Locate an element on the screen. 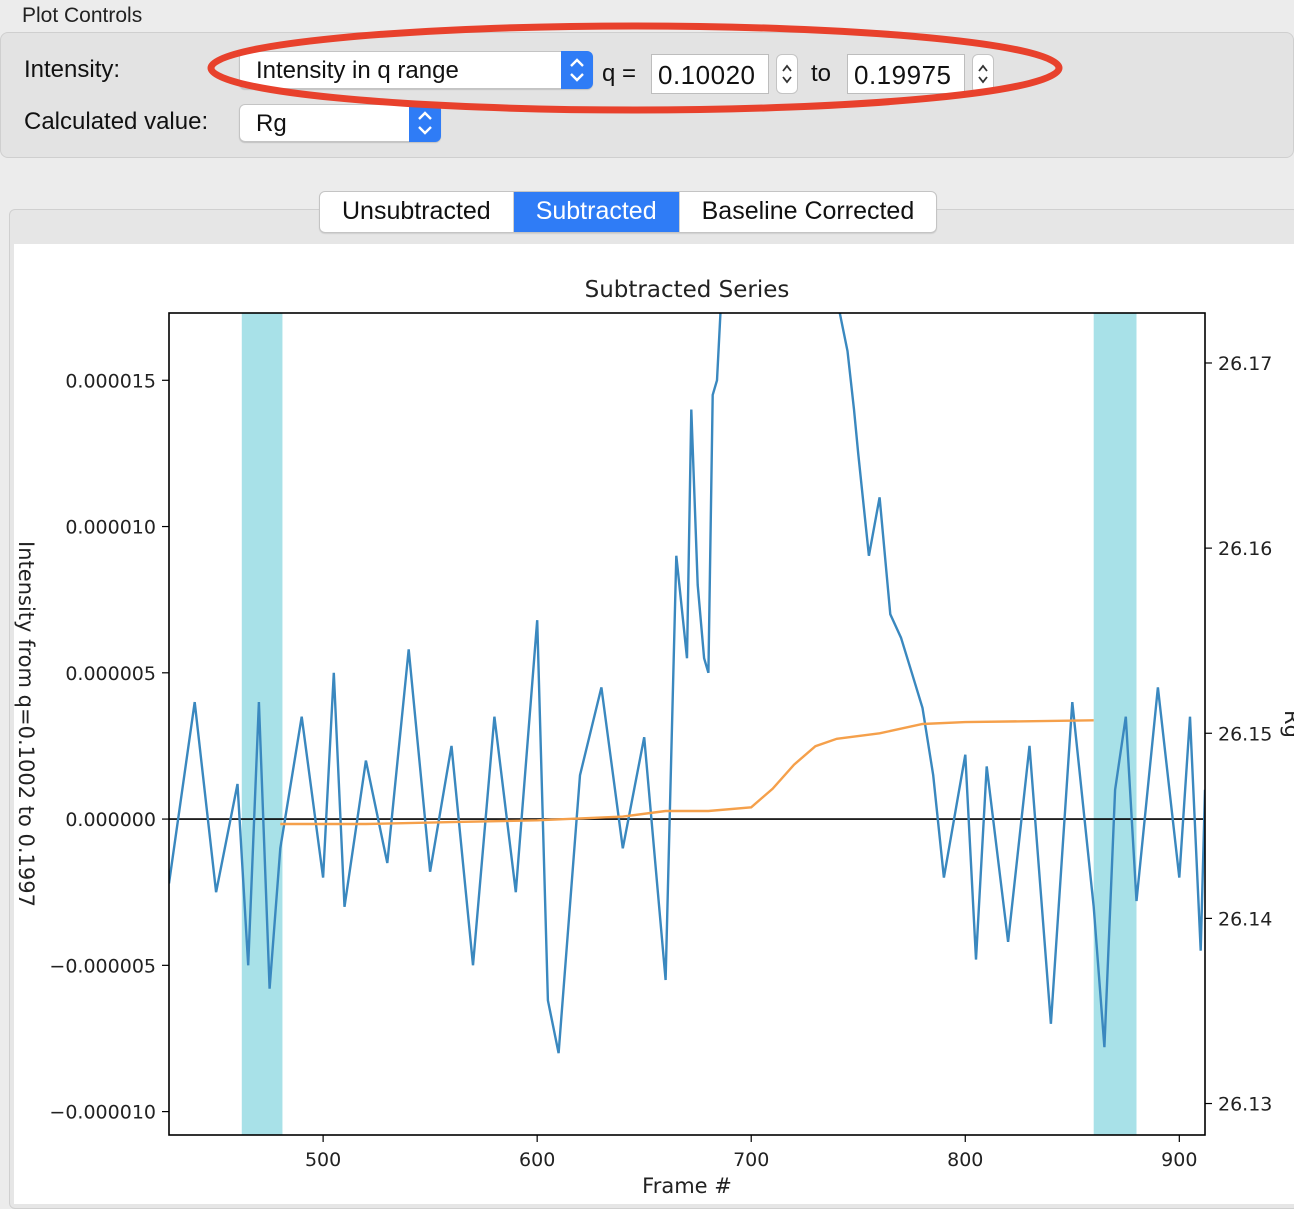 The image size is (1294, 1209). plot-controls-panel is located at coordinates (647, 95).